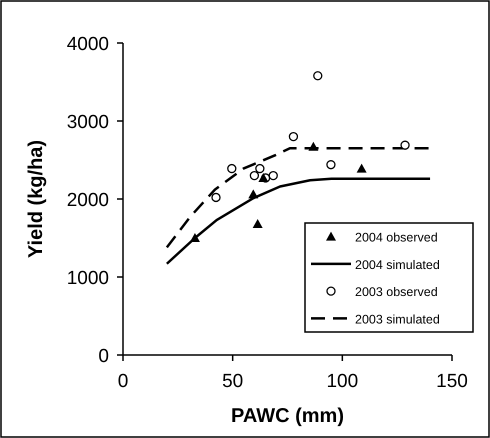 This screenshot has height=438, width=490. What do you see at coordinates (87, 44) in the screenshot?
I see `y-tick-label: 4000` at bounding box center [87, 44].